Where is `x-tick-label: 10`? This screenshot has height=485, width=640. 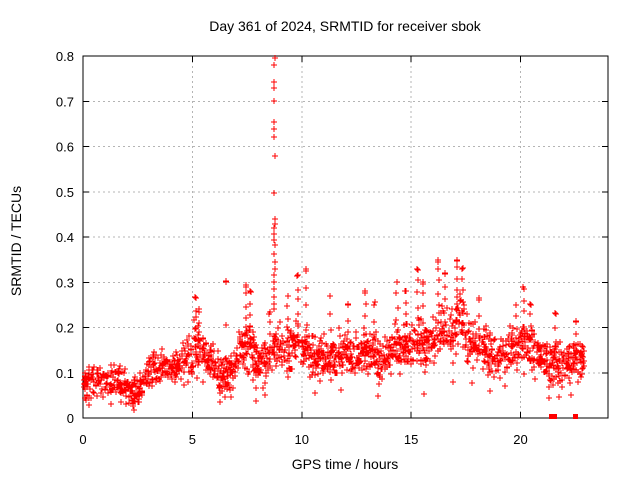 x-tick-label: 10 is located at coordinates (302, 439).